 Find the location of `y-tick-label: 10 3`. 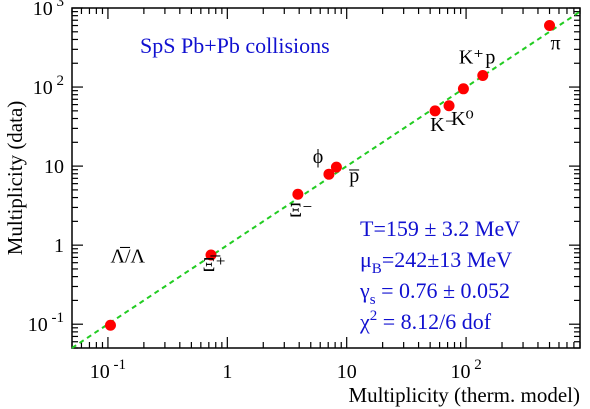

y-tick-label: 10 3 is located at coordinates (48, 10).